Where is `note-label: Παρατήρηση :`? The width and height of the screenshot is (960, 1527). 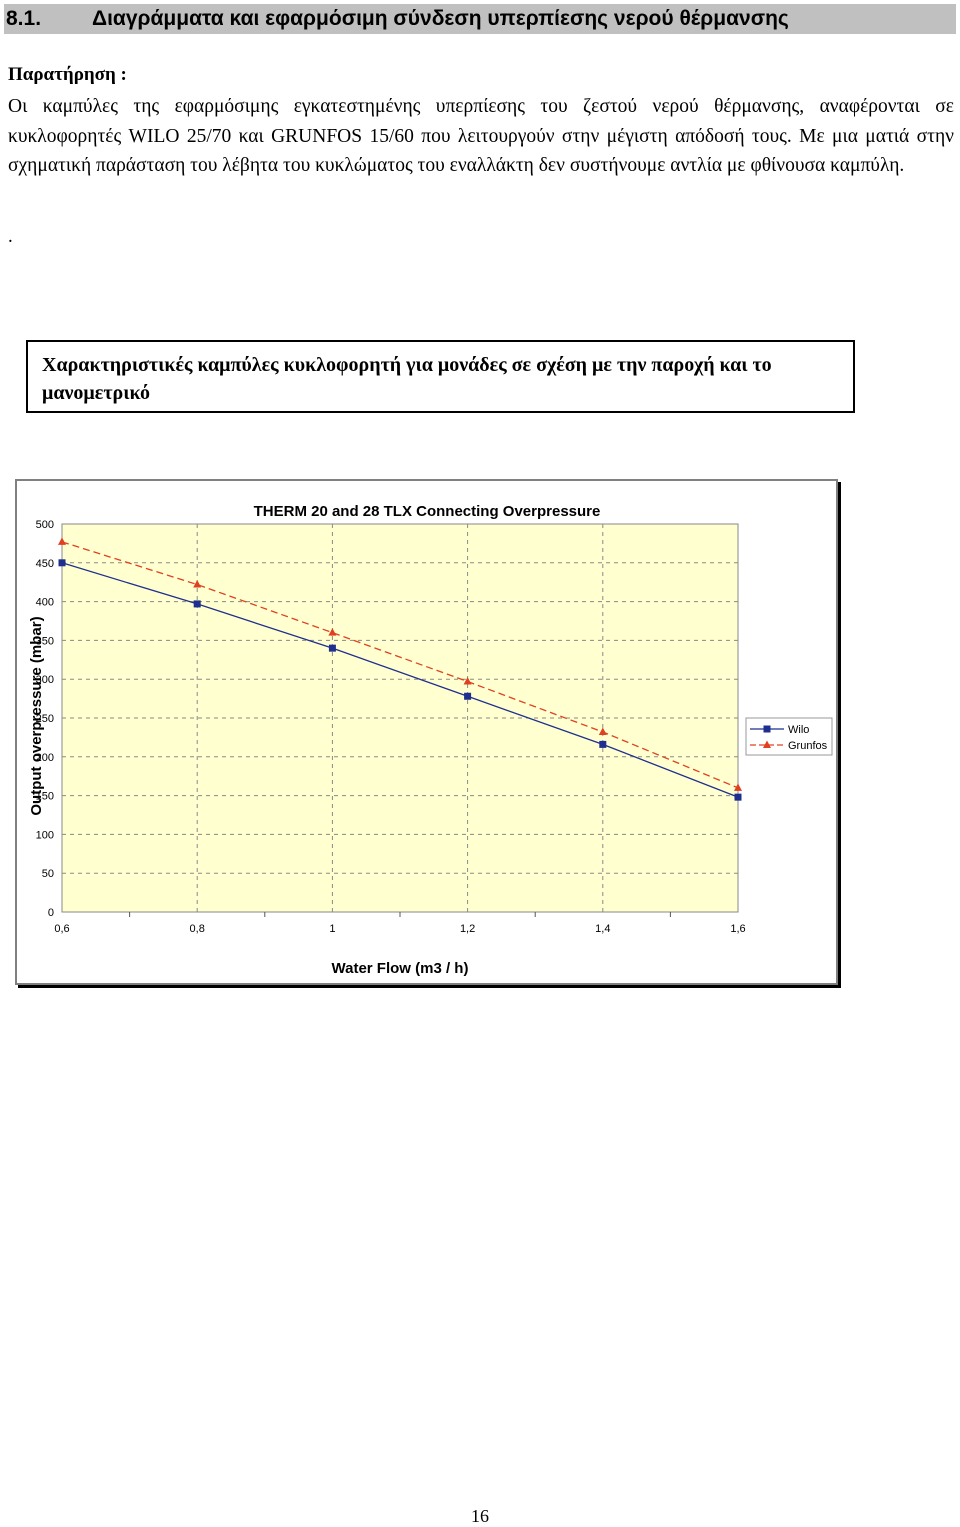
note-label: Παρατήρηση : is located at coordinates (67, 74).